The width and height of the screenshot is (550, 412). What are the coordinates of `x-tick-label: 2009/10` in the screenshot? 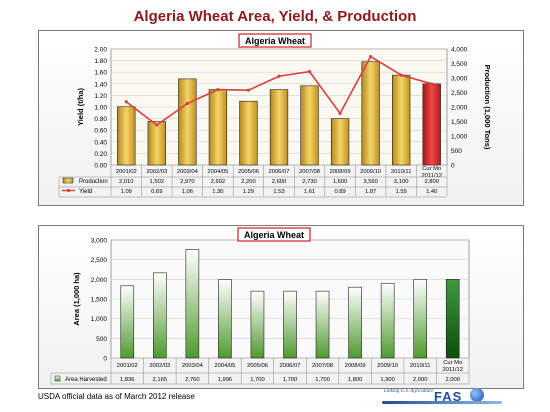 It's located at (370, 172).